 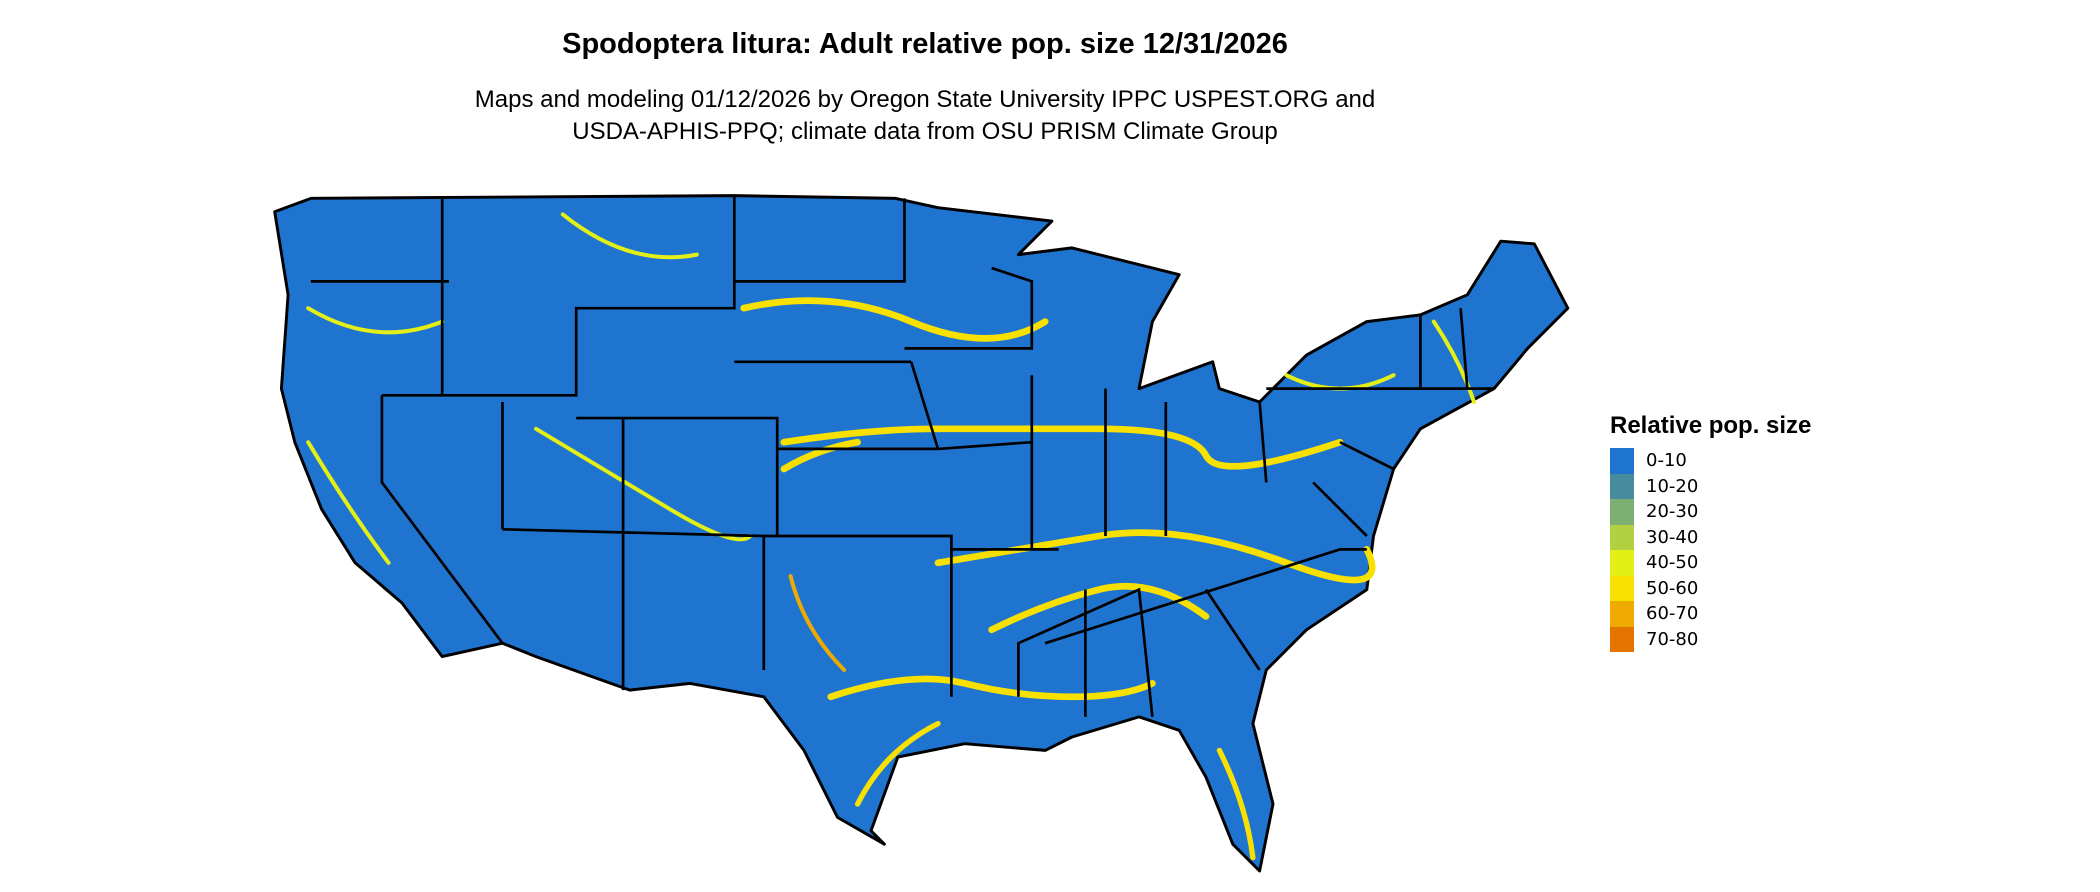 I want to click on legend-item: 30-40, so click(x=1710, y=537).